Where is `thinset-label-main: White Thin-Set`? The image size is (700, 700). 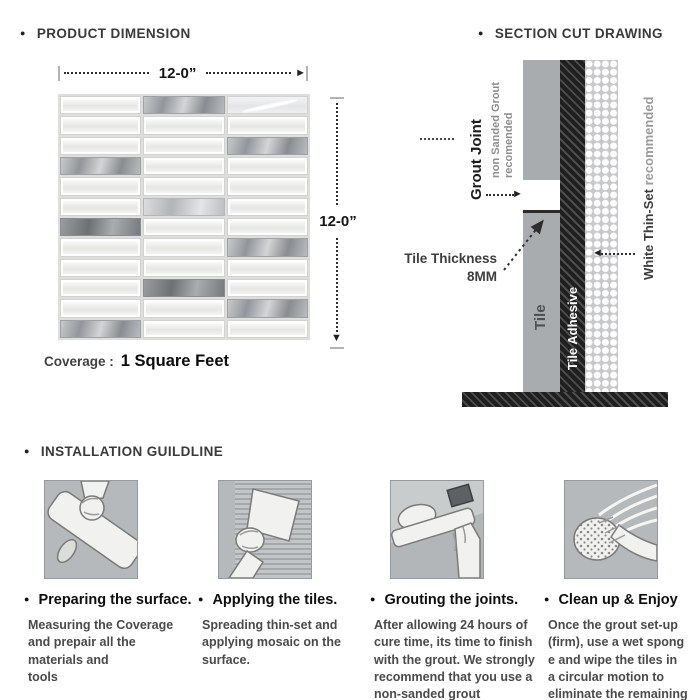 thinset-label-main: White Thin-Set is located at coordinates (648, 232).